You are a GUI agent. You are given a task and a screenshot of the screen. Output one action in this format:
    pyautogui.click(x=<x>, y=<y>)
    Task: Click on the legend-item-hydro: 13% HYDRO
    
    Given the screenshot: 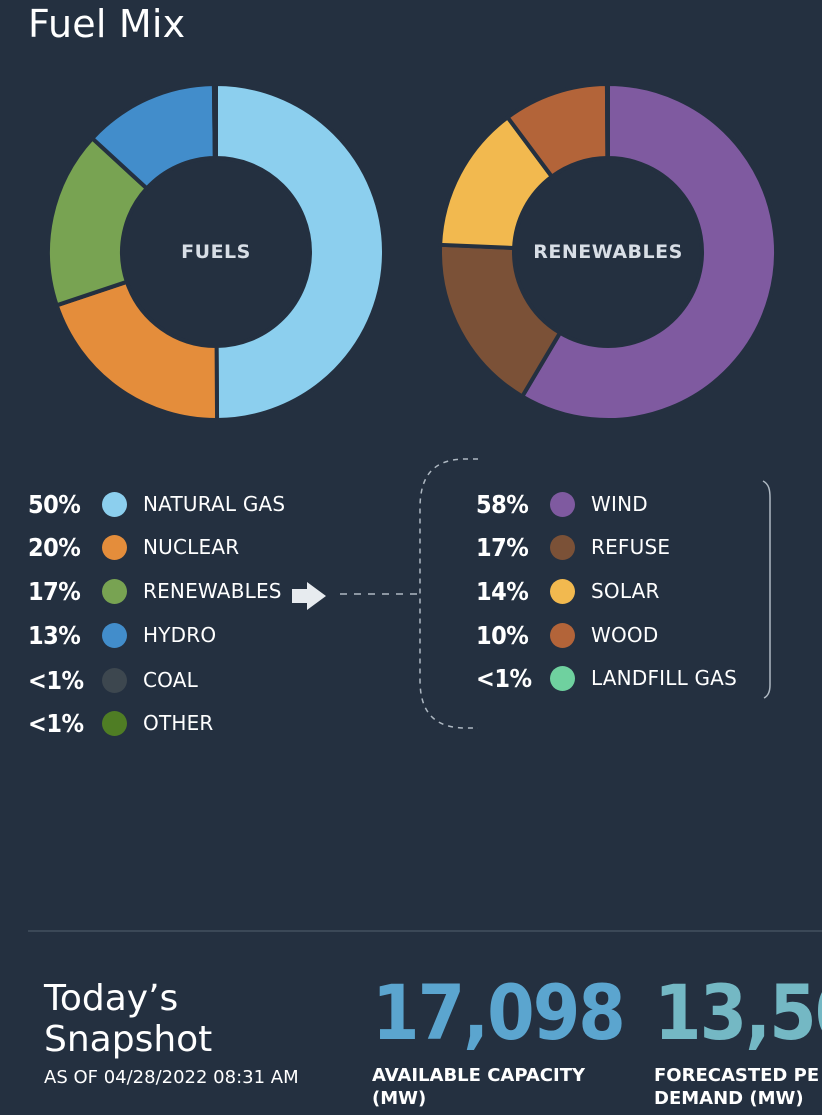 What is the action you would take?
    pyautogui.click(x=122, y=635)
    